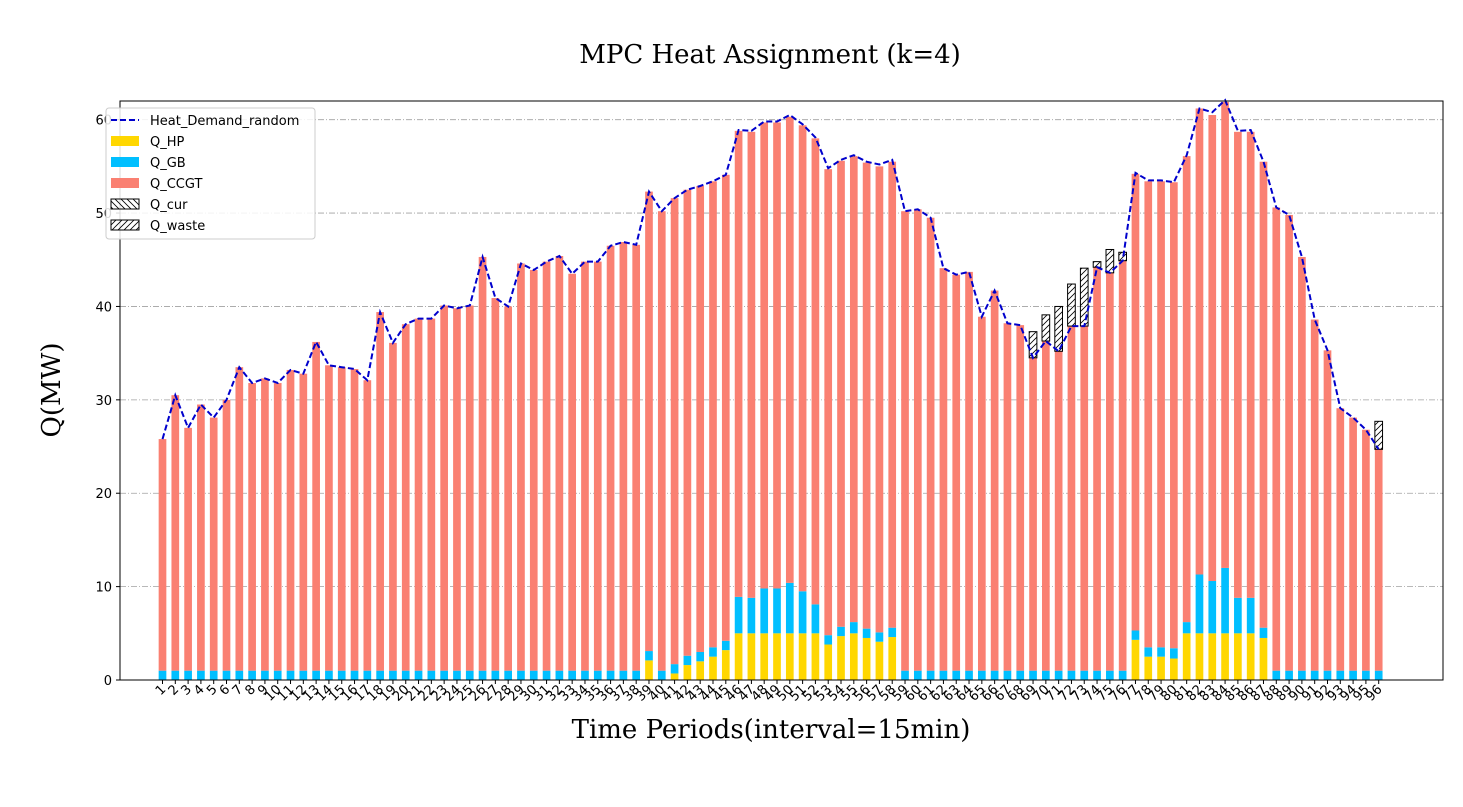 This screenshot has height=807, width=1463. Describe the element at coordinates (125, 204) in the screenshot. I see `legend-swatch` at that location.